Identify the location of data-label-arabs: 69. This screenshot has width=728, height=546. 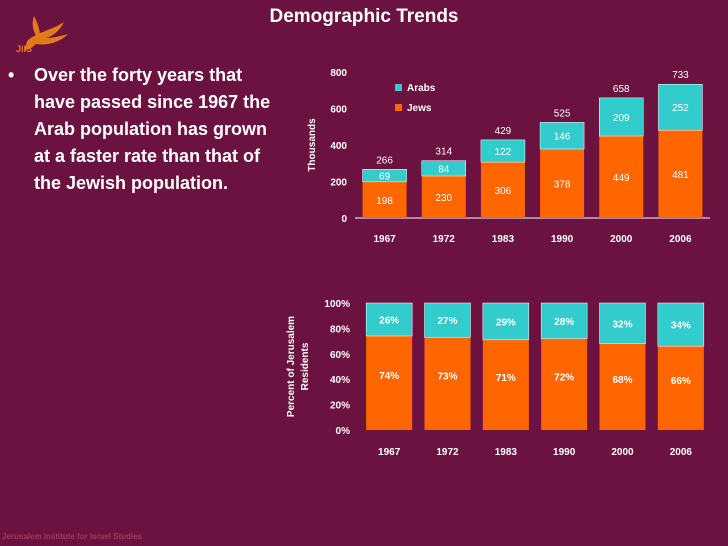
(385, 177).